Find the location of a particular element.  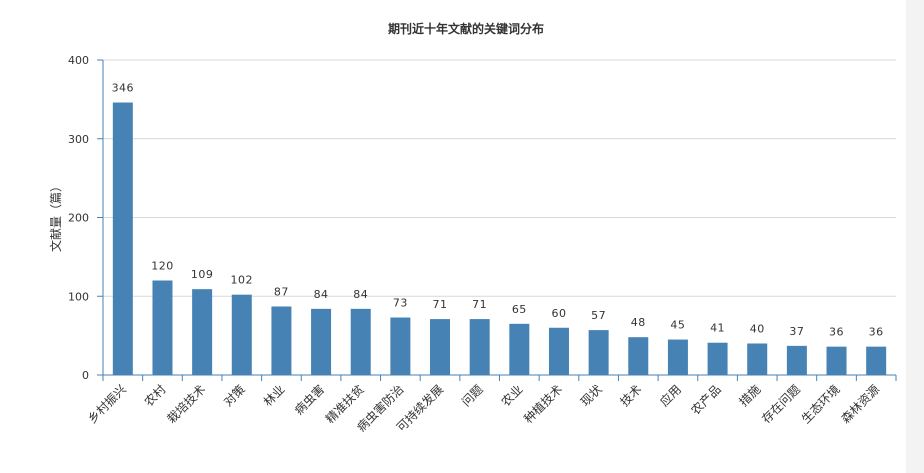

data-label: 41 is located at coordinates (717, 328).